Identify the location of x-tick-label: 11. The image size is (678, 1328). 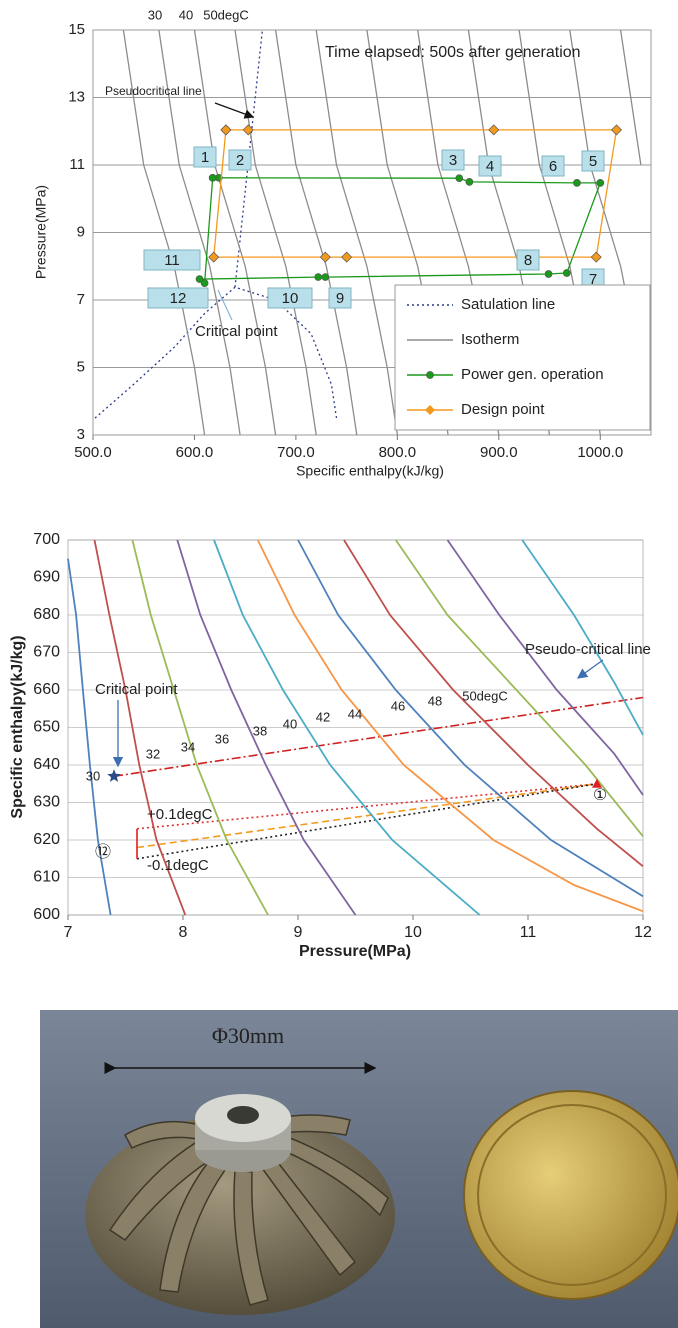
(528, 932).